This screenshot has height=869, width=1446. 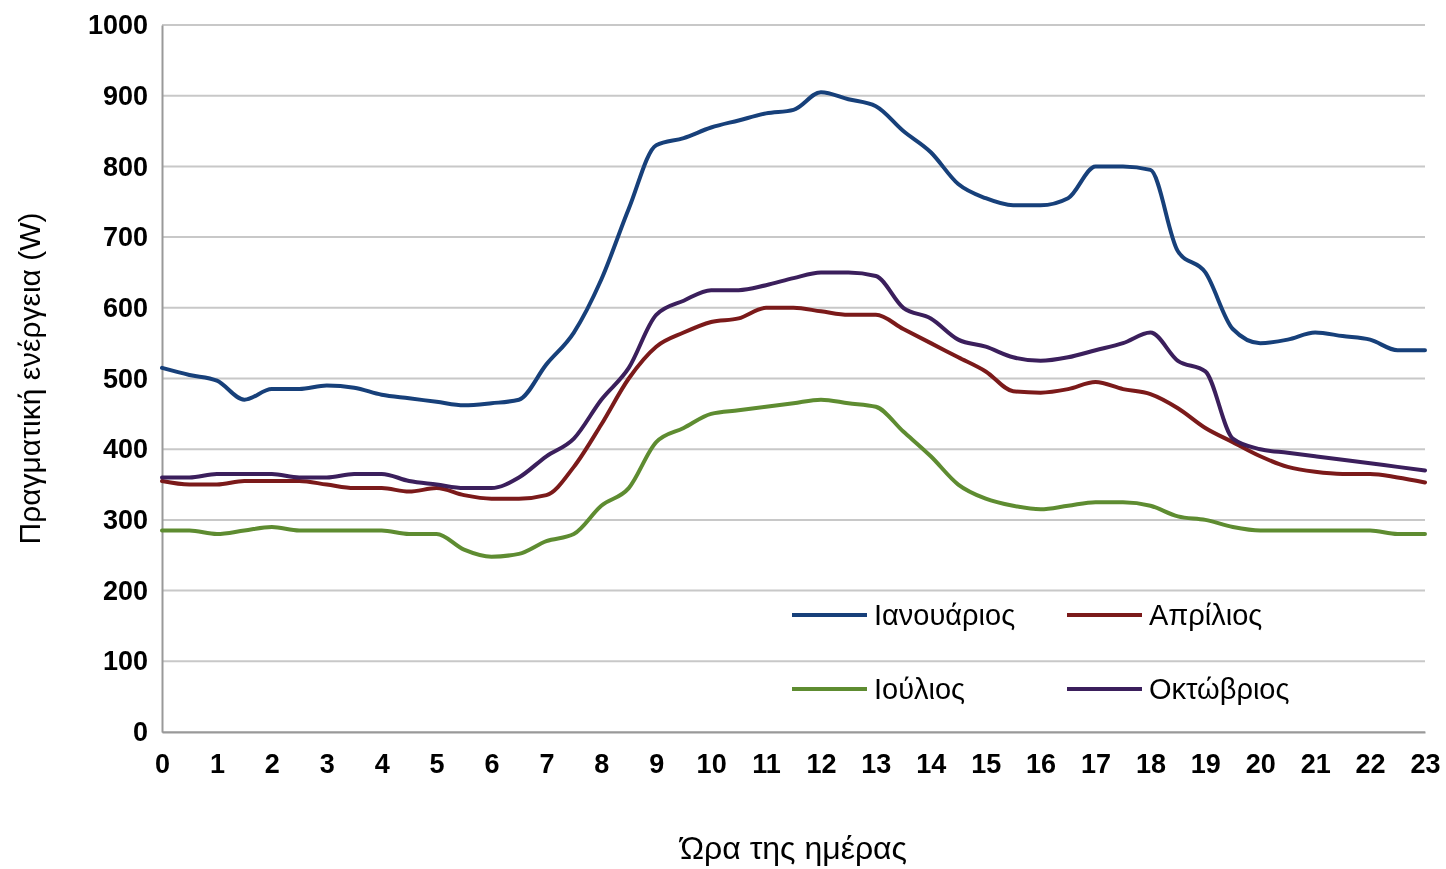 What do you see at coordinates (920, 689) in the screenshot?
I see `legend-label: Ιούλιος` at bounding box center [920, 689].